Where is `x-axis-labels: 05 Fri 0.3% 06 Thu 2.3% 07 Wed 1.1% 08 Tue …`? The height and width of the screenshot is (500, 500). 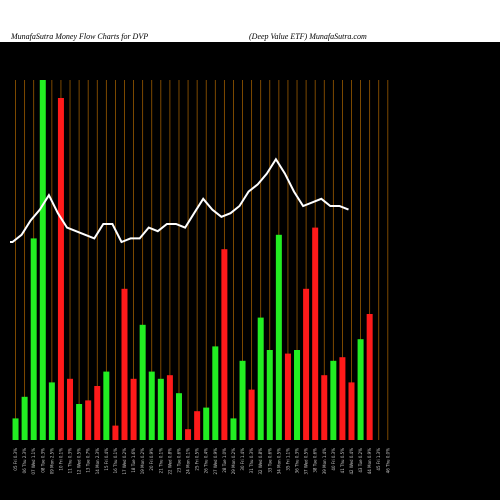 x-axis-labels: 05 Fri 0.3% 06 Thu 2.3% 07 Wed 1.1% 08 Tue … is located at coordinates (201, 461).